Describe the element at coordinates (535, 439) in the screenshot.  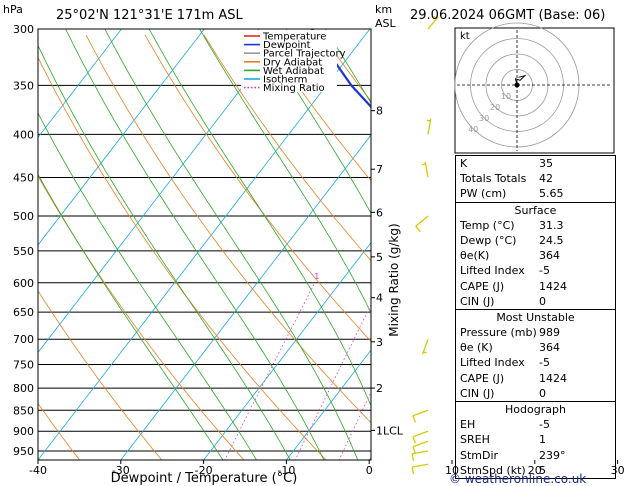
I see `index-row: SREH 1` at that location.